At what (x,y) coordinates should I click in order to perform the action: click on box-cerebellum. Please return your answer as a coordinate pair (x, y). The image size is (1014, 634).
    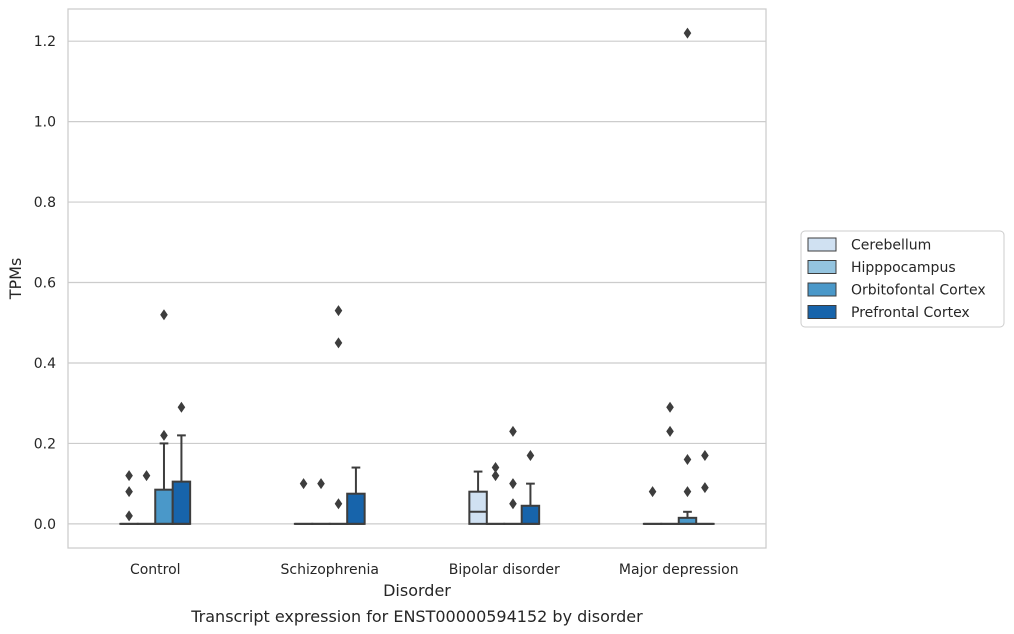
    Looking at the image, I should click on (478, 497).